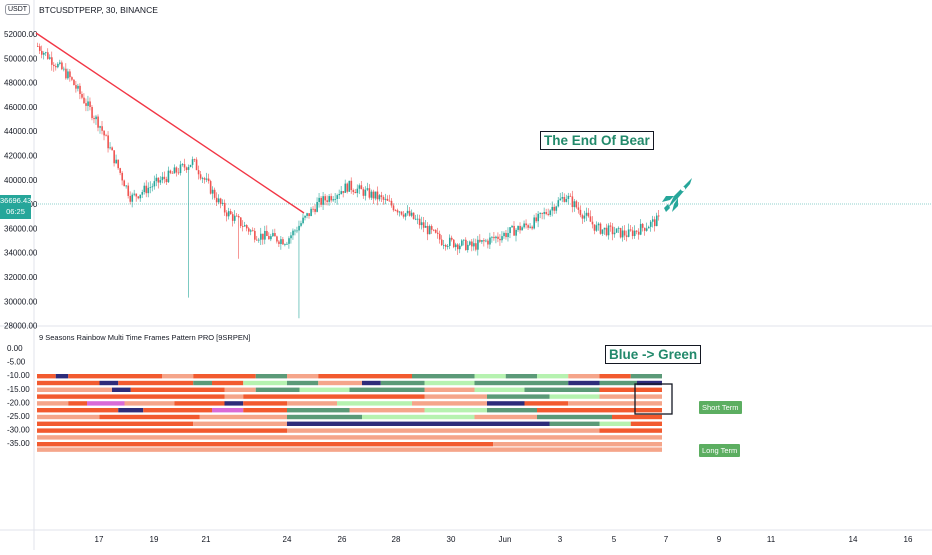  What do you see at coordinates (18, 9) in the screenshot?
I see `currency-badge: USDT` at bounding box center [18, 9].